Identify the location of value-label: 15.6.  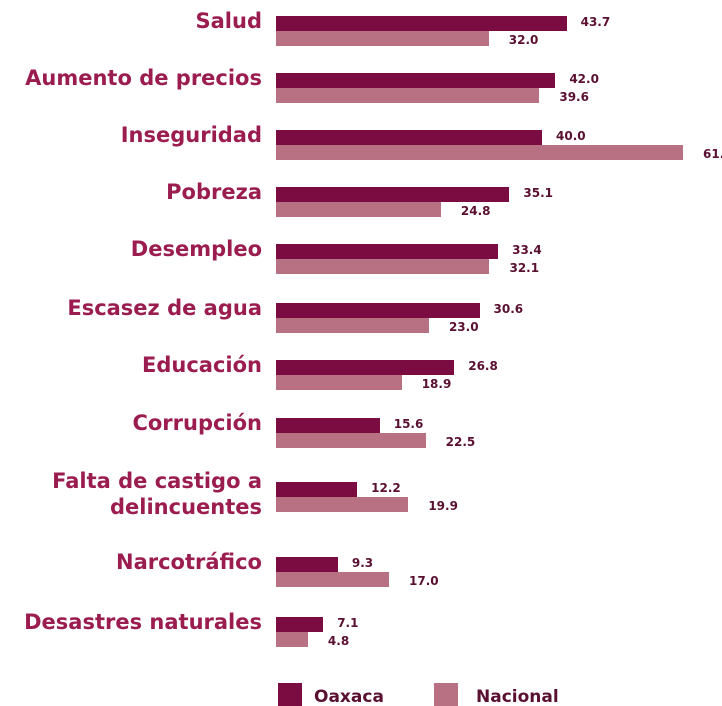
(408, 424).